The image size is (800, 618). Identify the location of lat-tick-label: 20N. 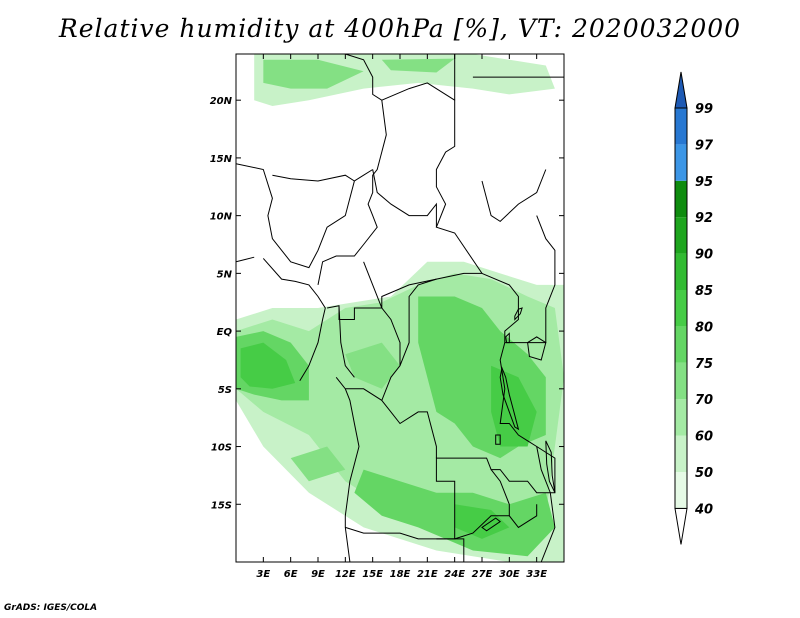
(221, 101).